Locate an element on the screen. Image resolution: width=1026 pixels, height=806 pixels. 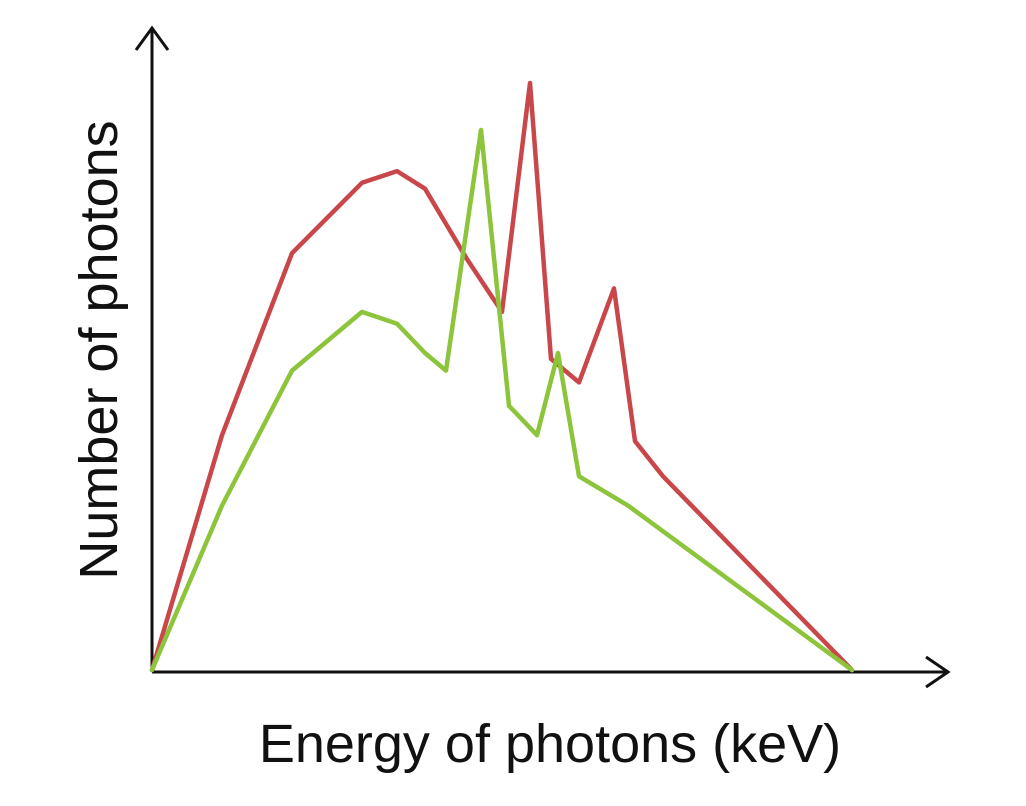
x-axis-label: Energy of photons (keV) is located at coordinates (550, 744).